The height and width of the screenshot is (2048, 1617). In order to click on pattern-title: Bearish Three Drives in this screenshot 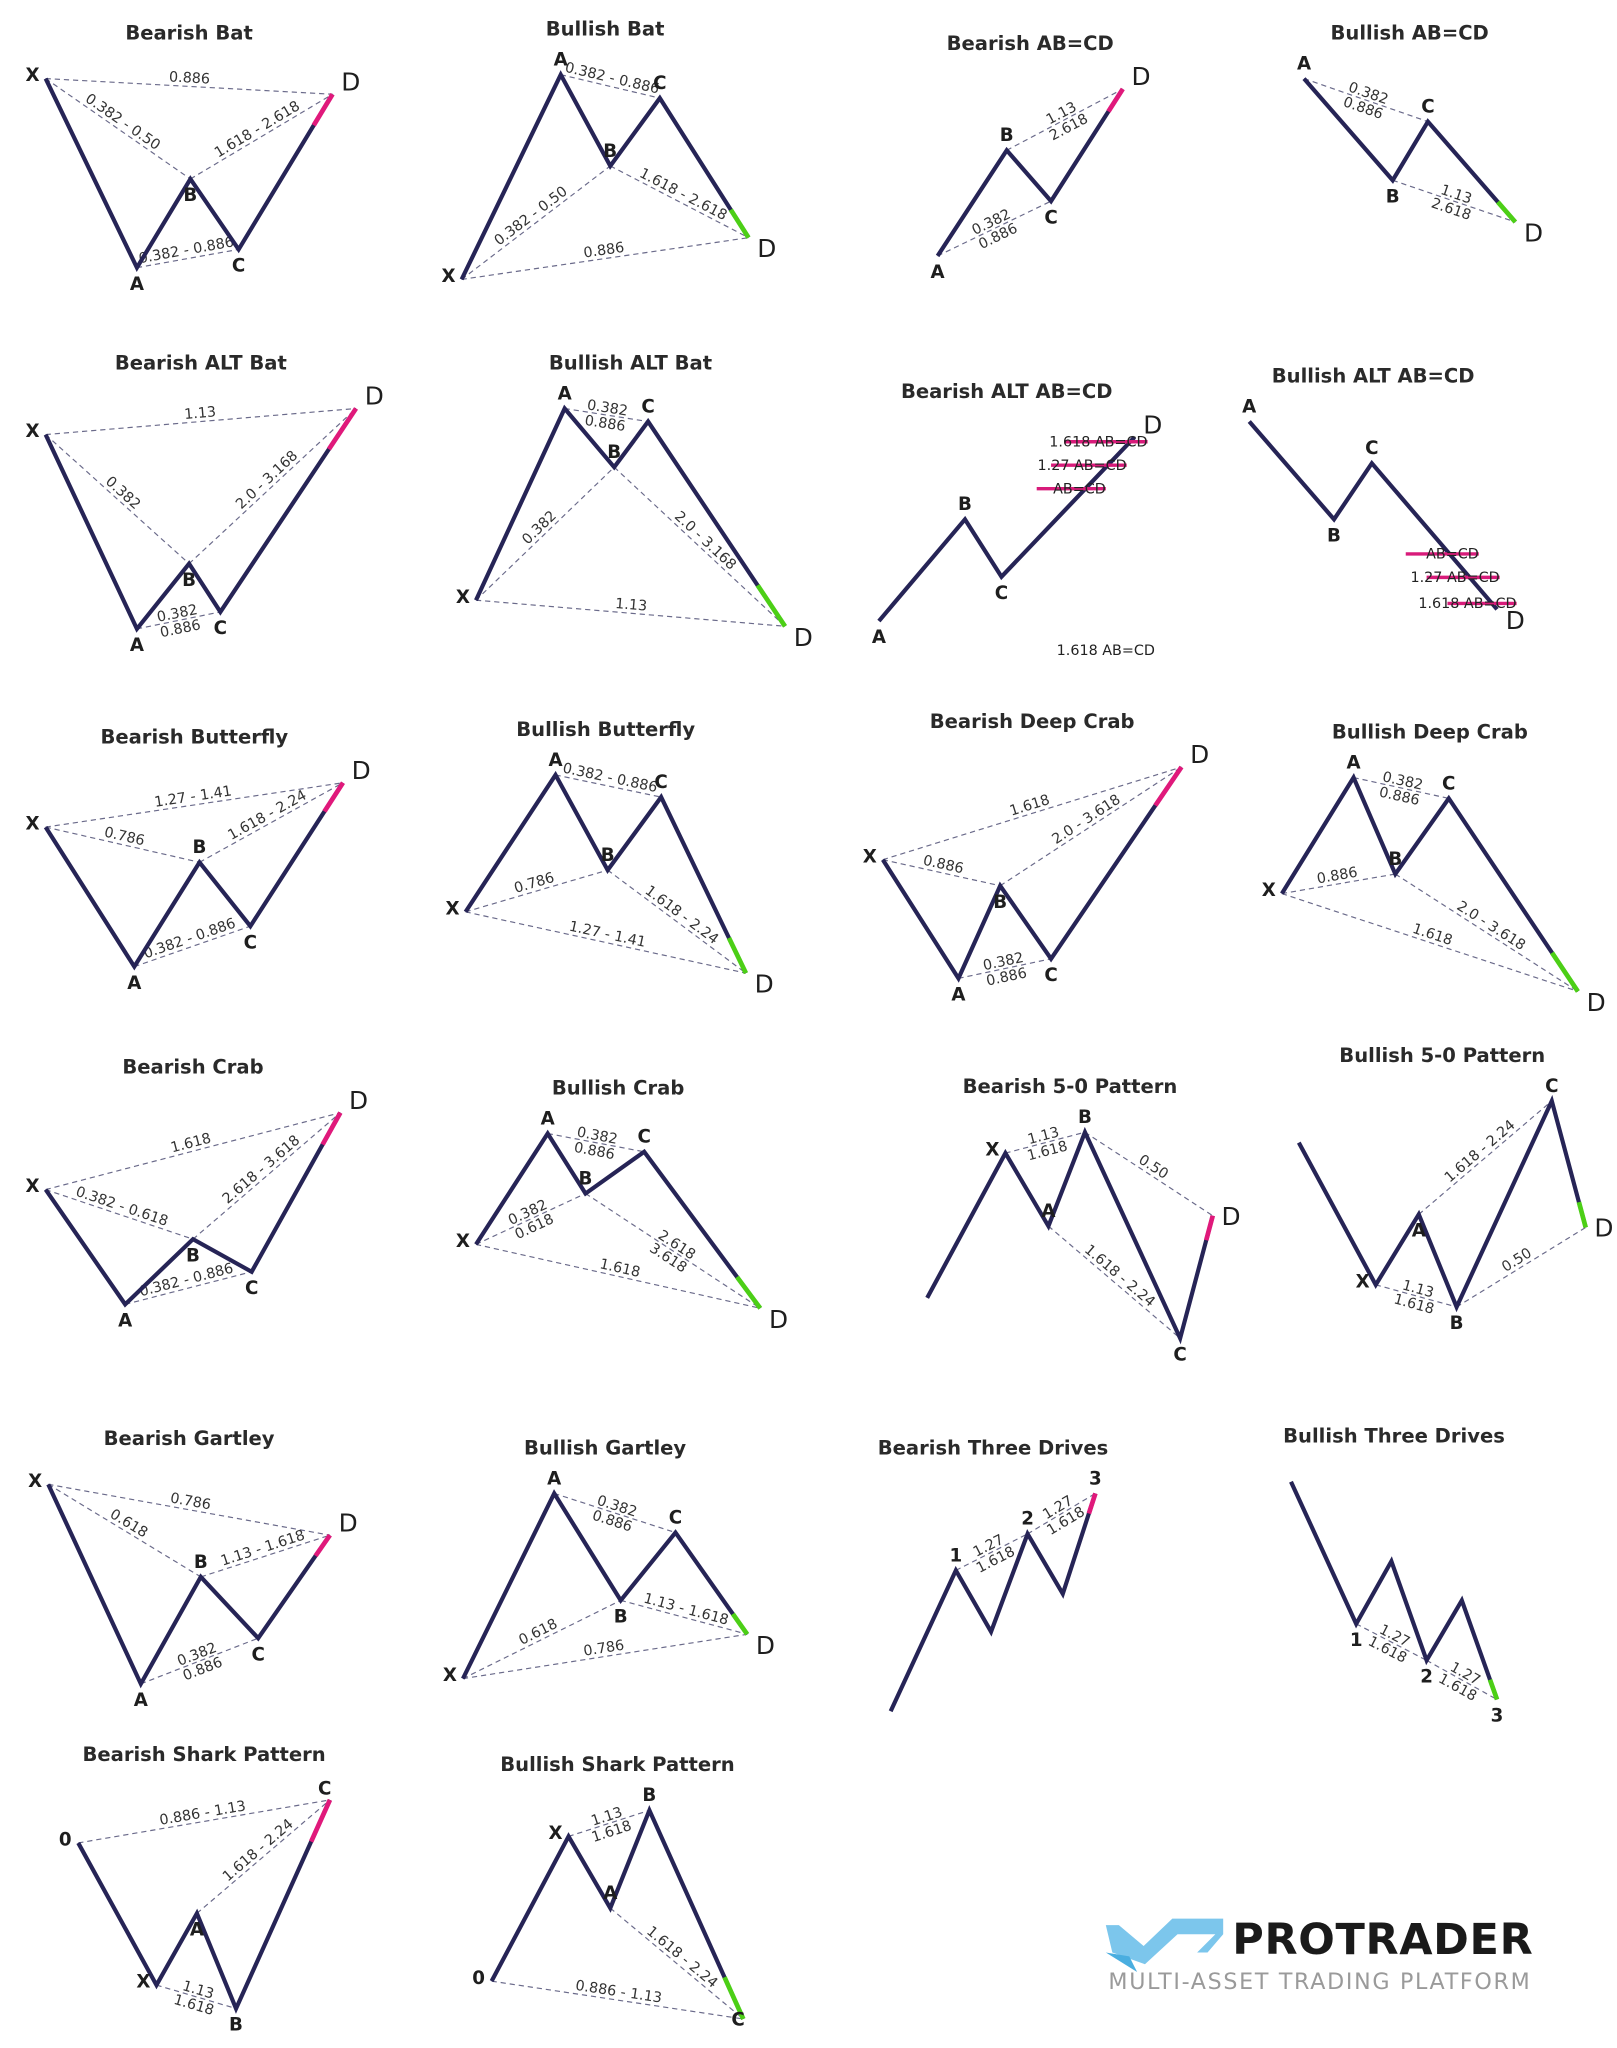, I will do `click(993, 1447)`.